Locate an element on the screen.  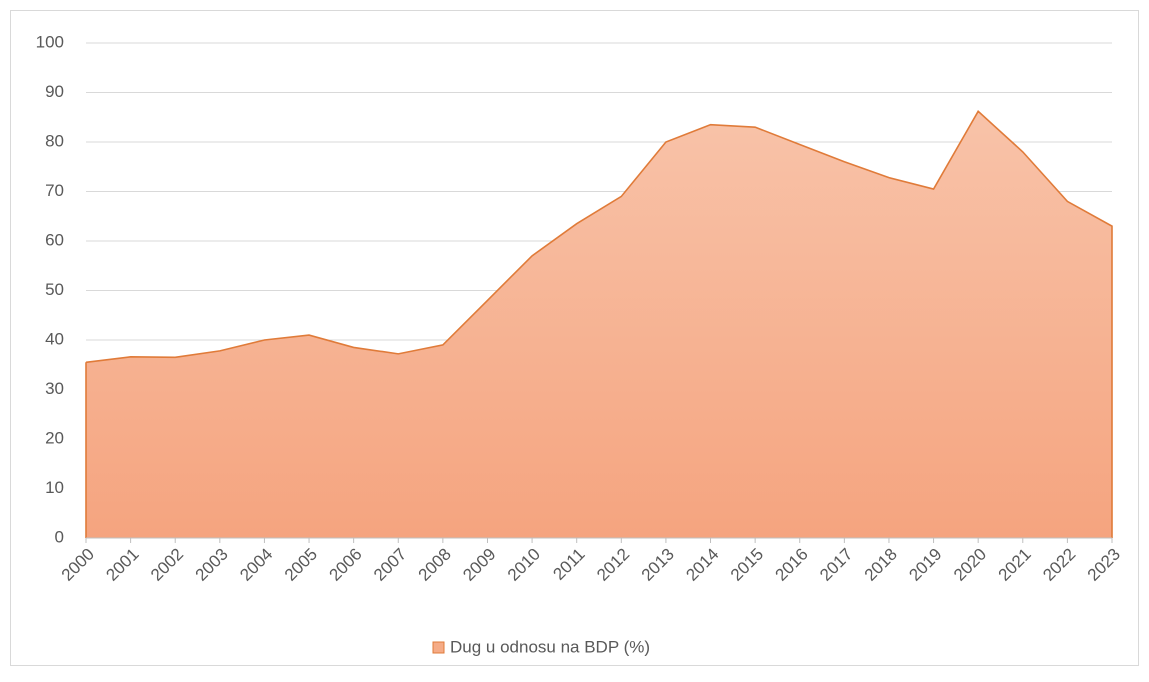
legend-swatch is located at coordinates (438, 647).